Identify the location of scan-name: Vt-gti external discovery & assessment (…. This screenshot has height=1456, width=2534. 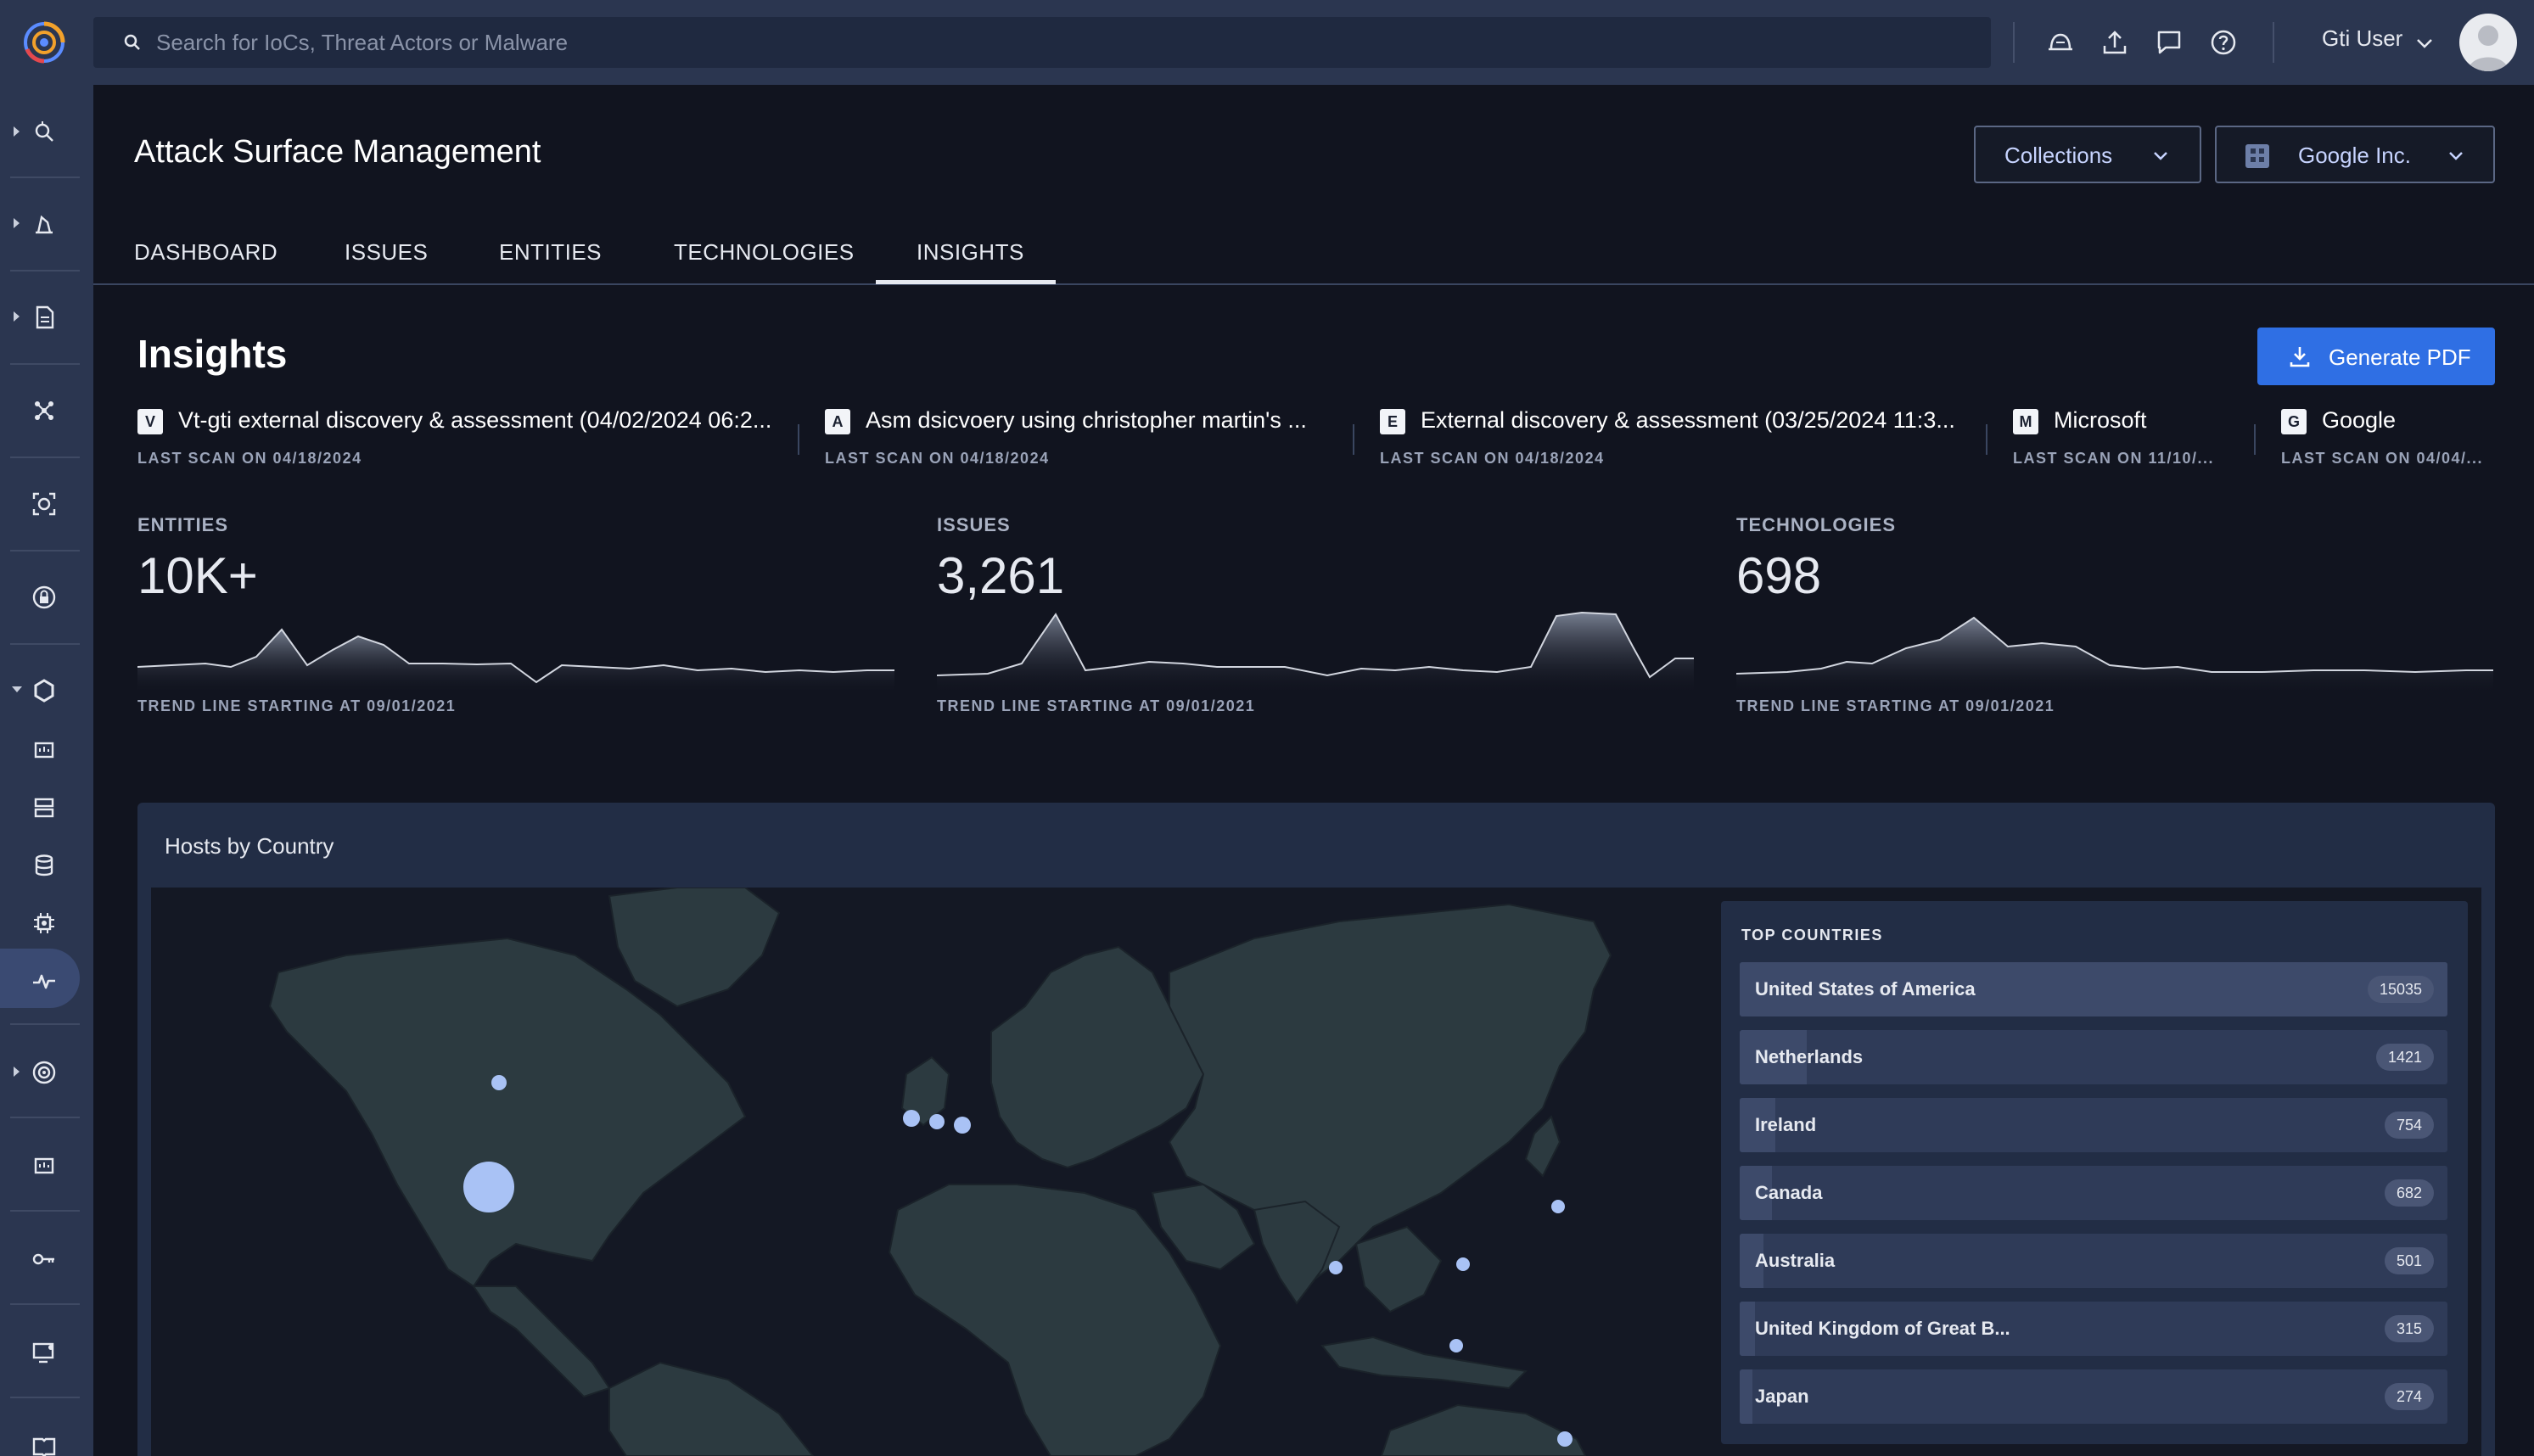
(475, 420).